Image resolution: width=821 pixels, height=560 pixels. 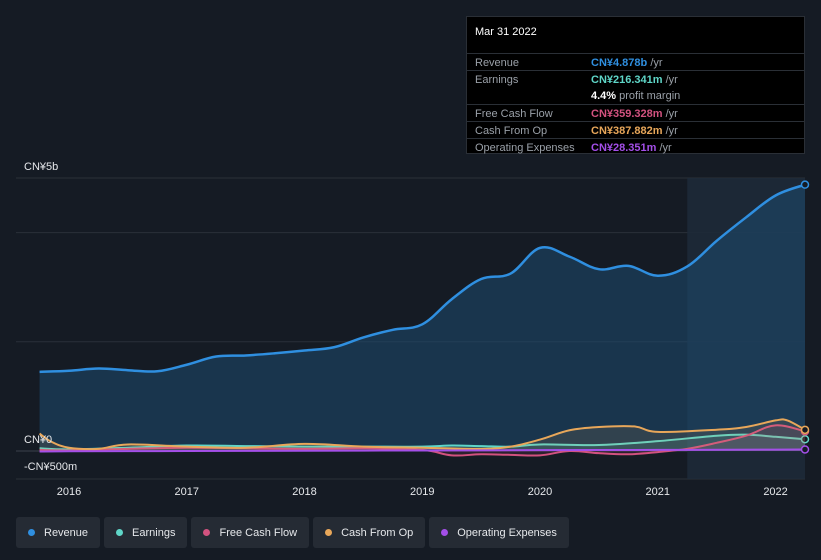 I want to click on tooltip-value: 4.4% profit margin, so click(x=636, y=96).